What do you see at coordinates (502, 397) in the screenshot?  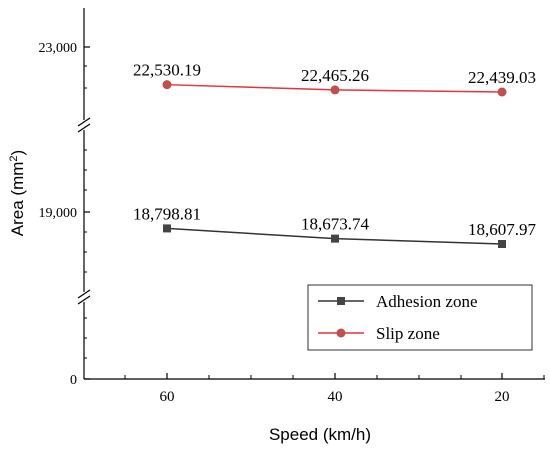 I see `x-tick-label: 20` at bounding box center [502, 397].